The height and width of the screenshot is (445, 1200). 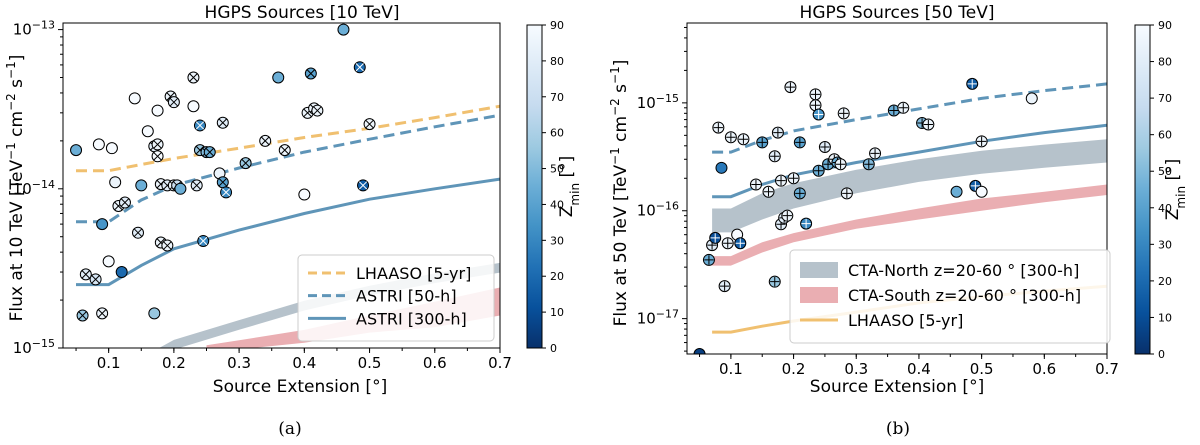 What do you see at coordinates (982, 369) in the screenshot?
I see `x-tick-label: 0.5` at bounding box center [982, 369].